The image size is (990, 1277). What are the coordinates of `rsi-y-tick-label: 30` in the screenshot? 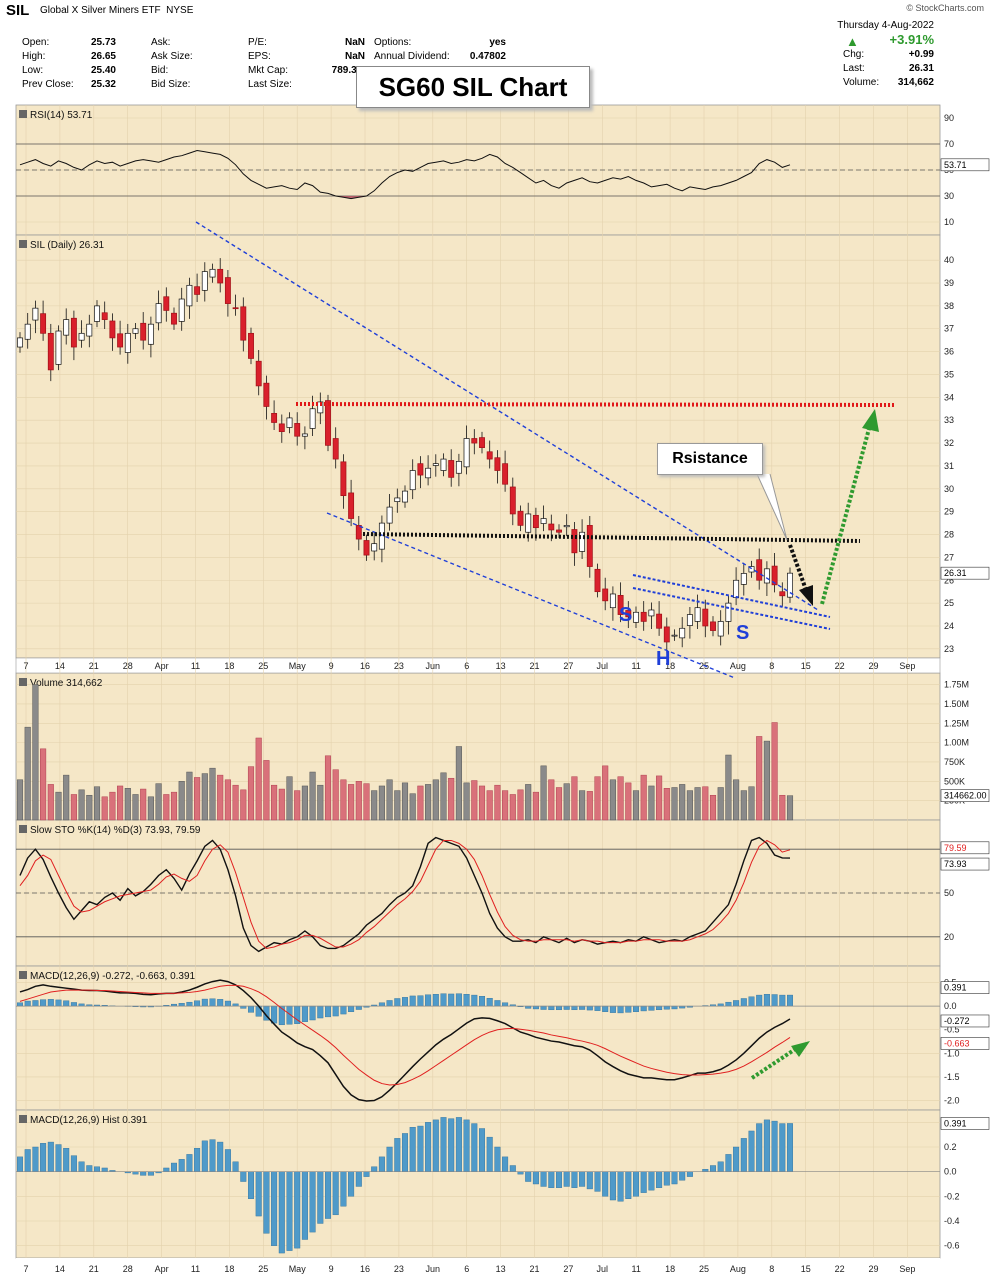 It's located at (949, 196).